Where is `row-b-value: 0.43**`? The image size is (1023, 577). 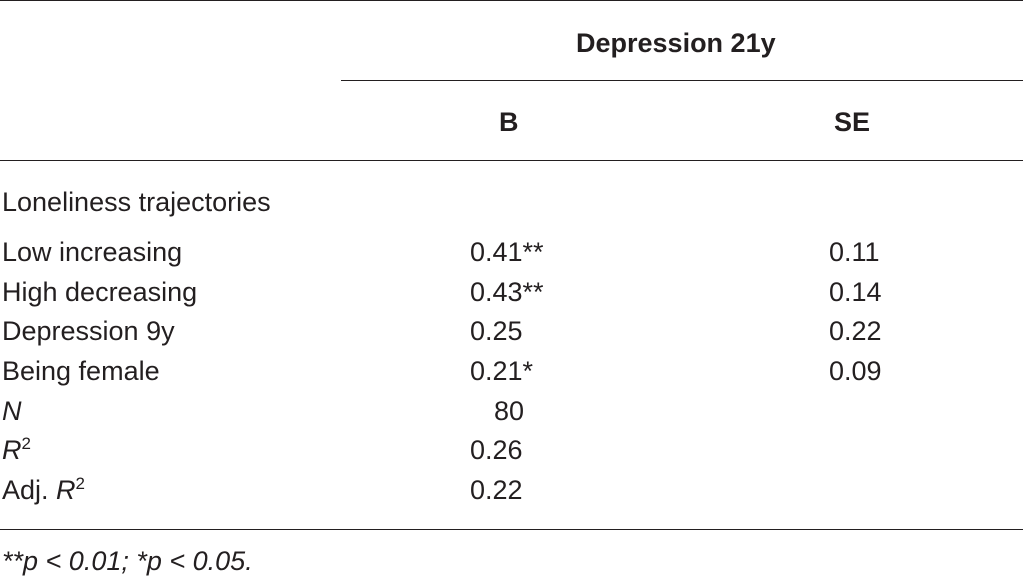
row-b-value: 0.43** is located at coordinates (507, 292).